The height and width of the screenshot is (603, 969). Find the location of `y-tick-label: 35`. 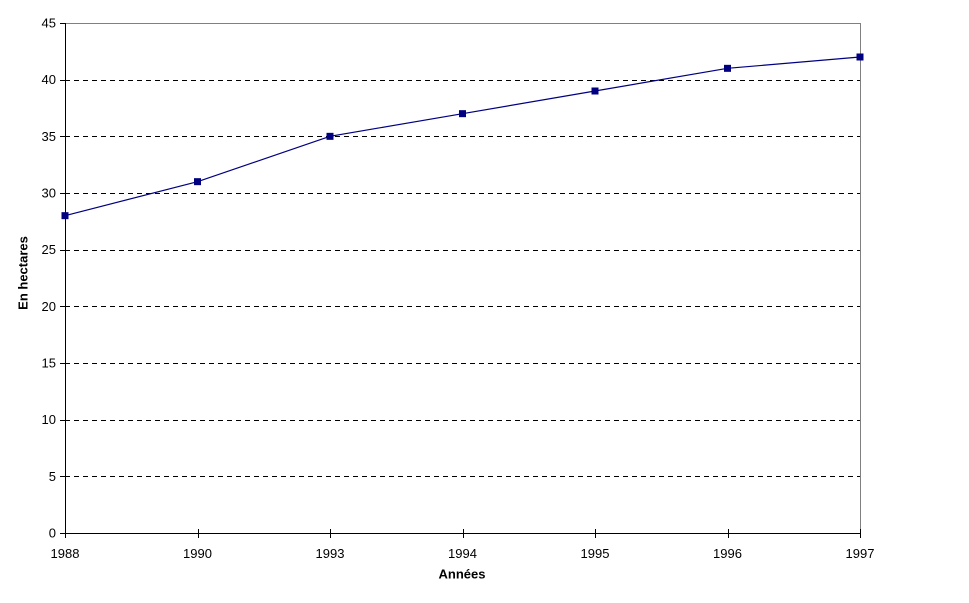

y-tick-label: 35 is located at coordinates (49, 136).